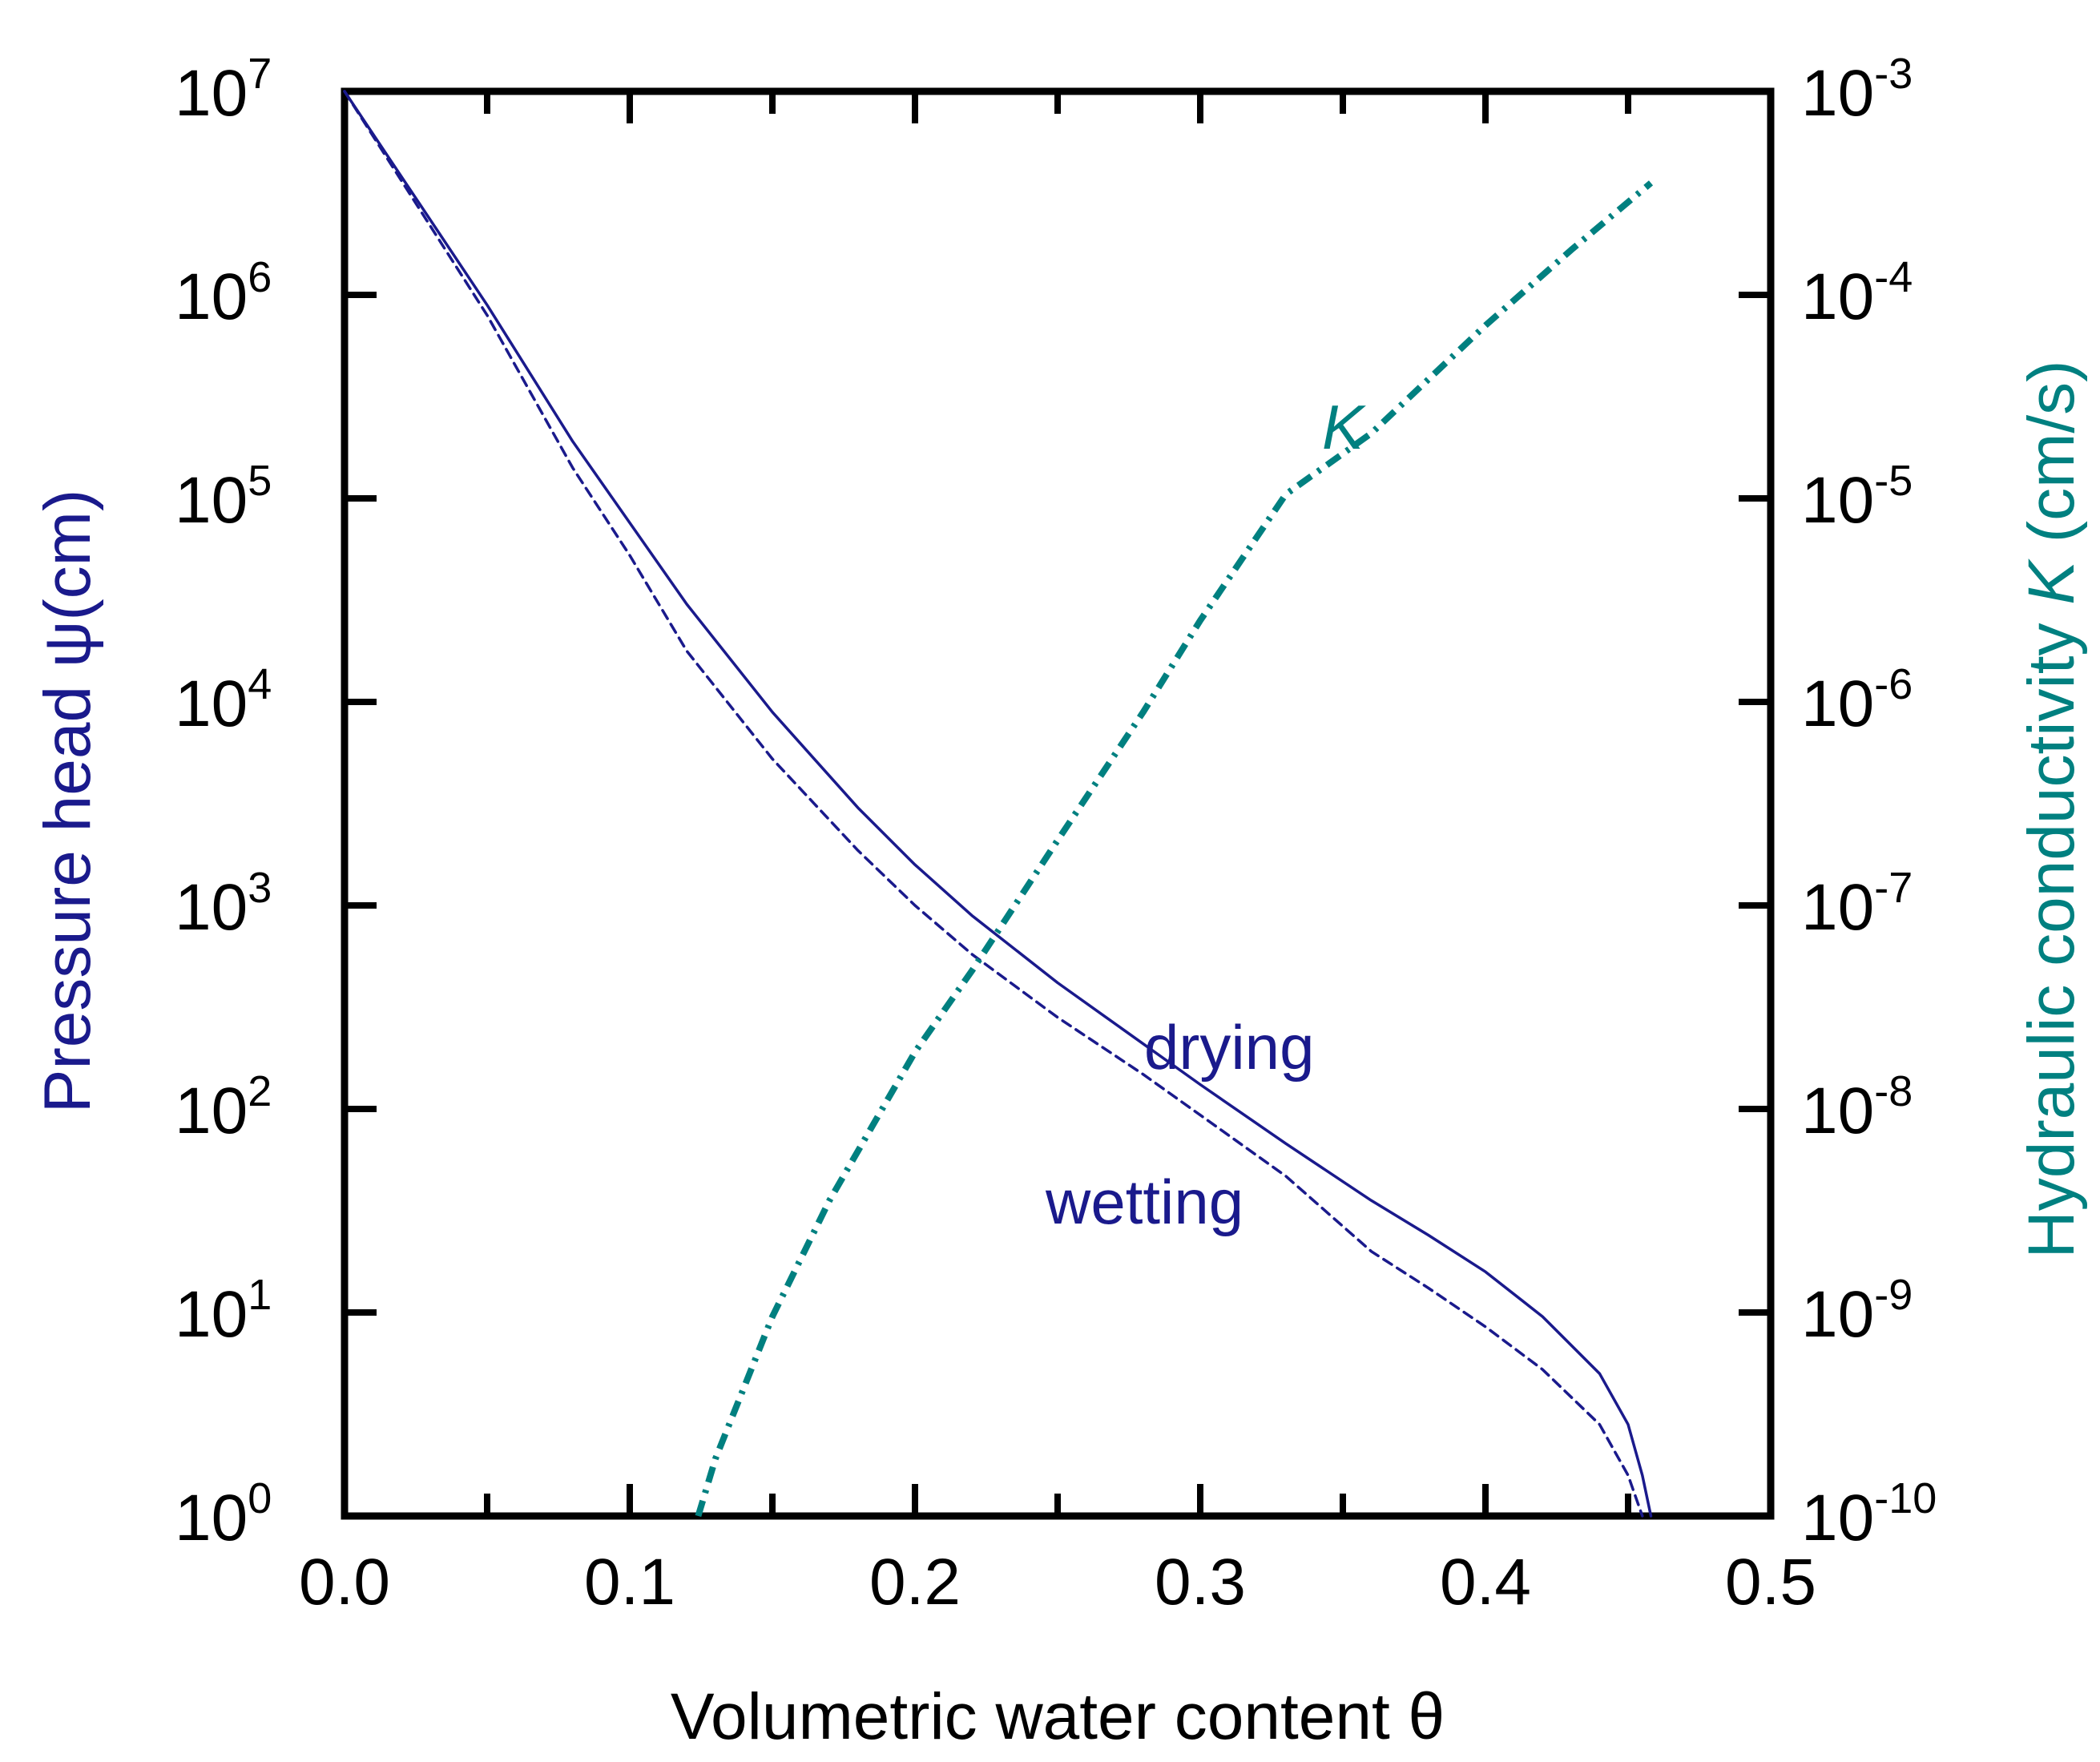 This screenshot has width=2100, height=1762. What do you see at coordinates (1771, 1582) in the screenshot?
I see `x-tick-label: 0.5` at bounding box center [1771, 1582].